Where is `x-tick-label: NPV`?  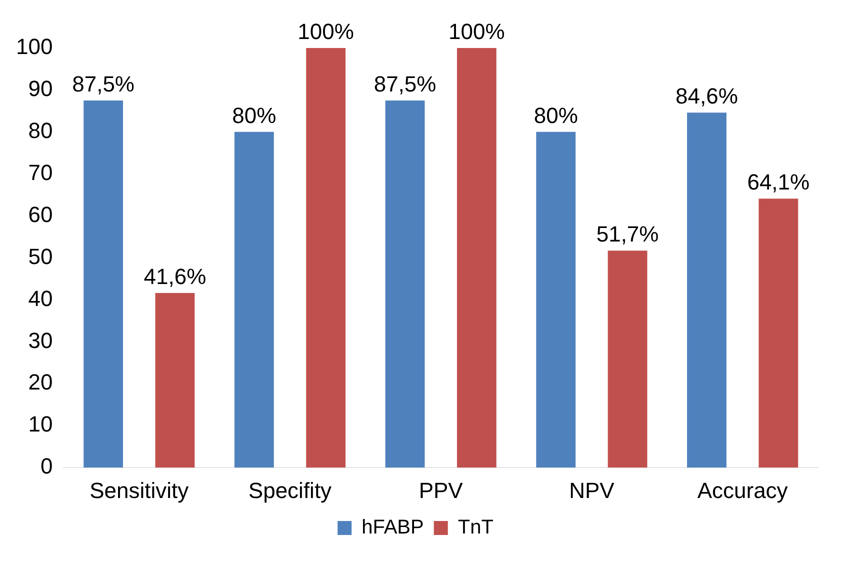
x-tick-label: NPV is located at coordinates (592, 490).